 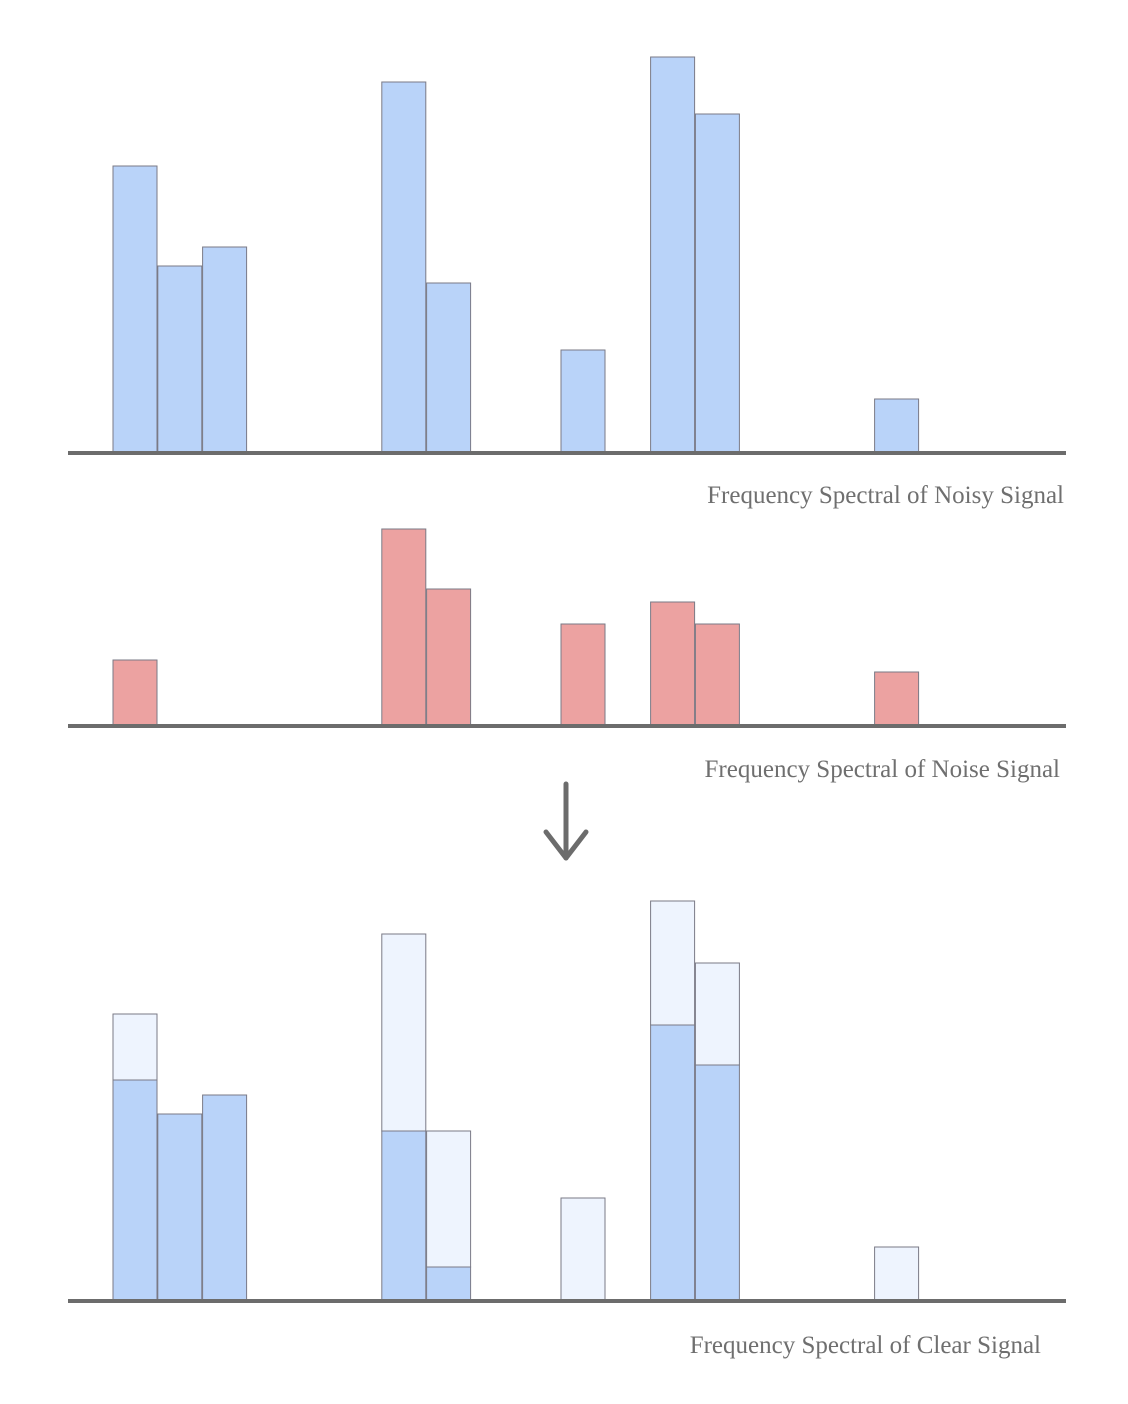 What do you see at coordinates (865, 1345) in the screenshot?
I see `clear-signal-label: Frequency Spectral of Clear Signal` at bounding box center [865, 1345].